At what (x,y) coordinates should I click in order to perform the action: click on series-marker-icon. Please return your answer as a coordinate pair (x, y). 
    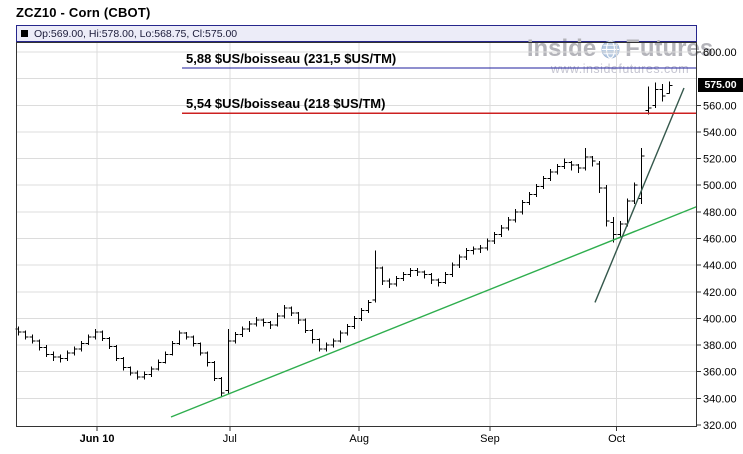
    Looking at the image, I should click on (24, 33).